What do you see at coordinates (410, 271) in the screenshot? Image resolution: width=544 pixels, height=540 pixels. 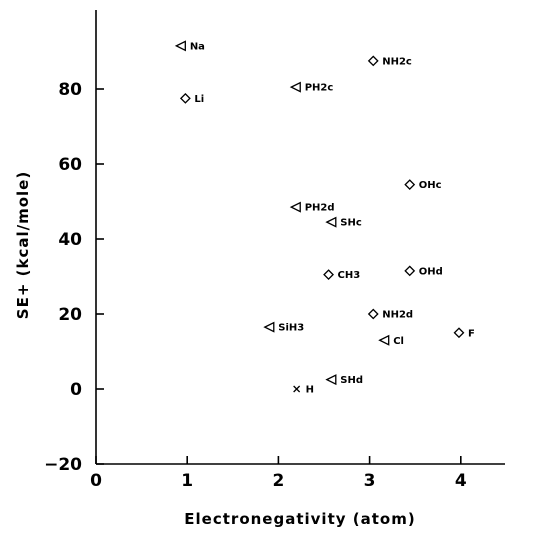 I see `point-diamond-OHd` at bounding box center [410, 271].